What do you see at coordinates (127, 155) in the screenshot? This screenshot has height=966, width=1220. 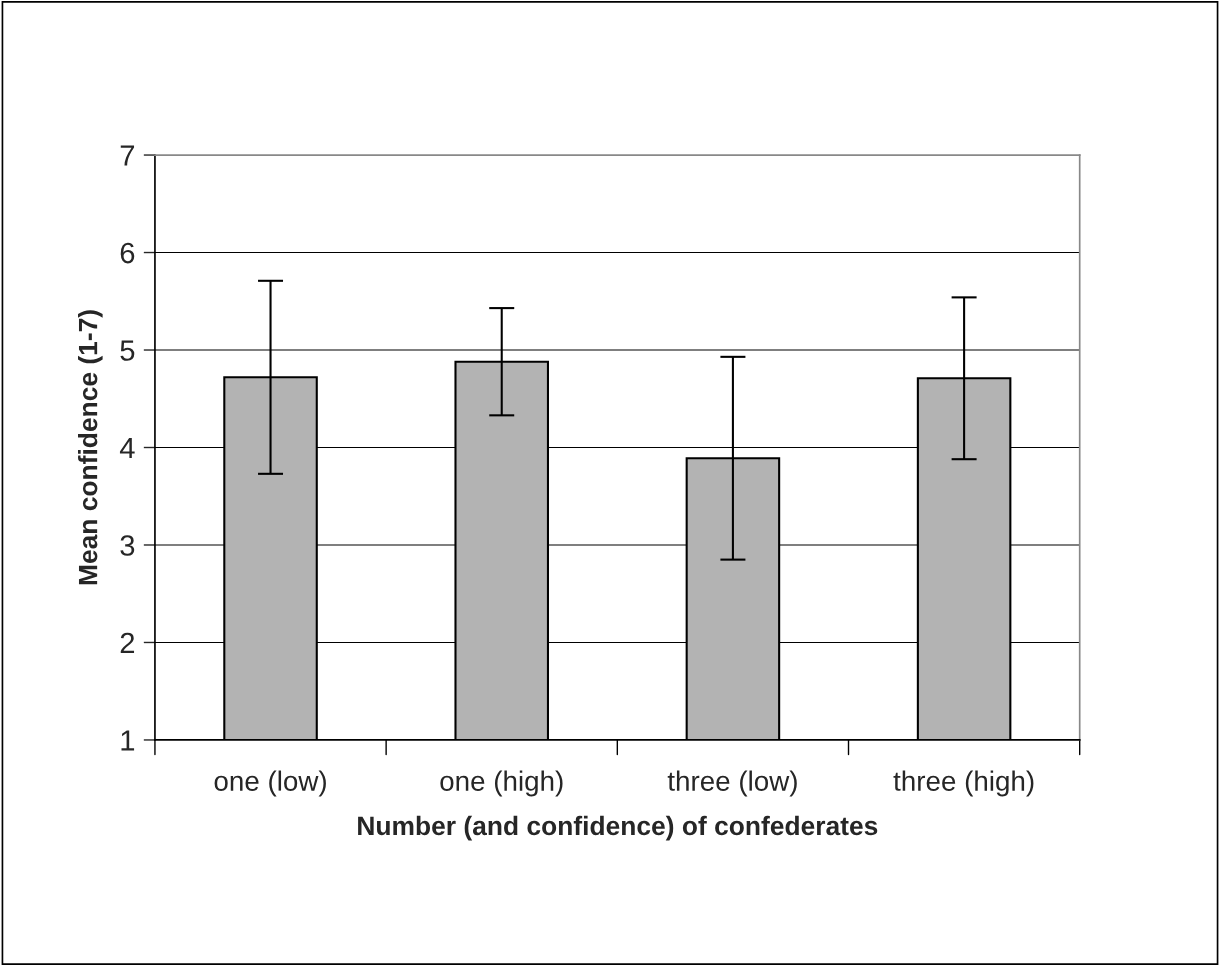 I see `y-tick-label: 7` at bounding box center [127, 155].